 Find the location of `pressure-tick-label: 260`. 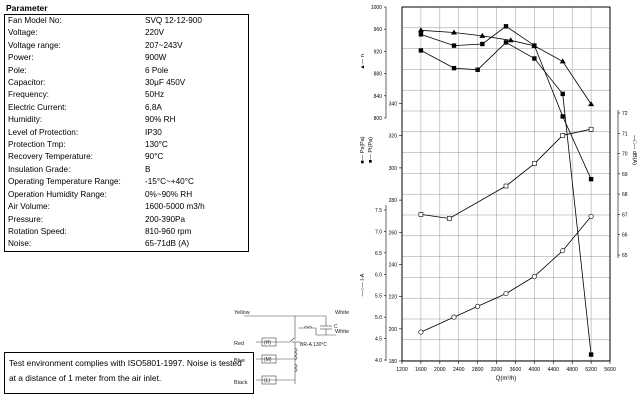

pressure-tick-label: 260 is located at coordinates (393, 233).